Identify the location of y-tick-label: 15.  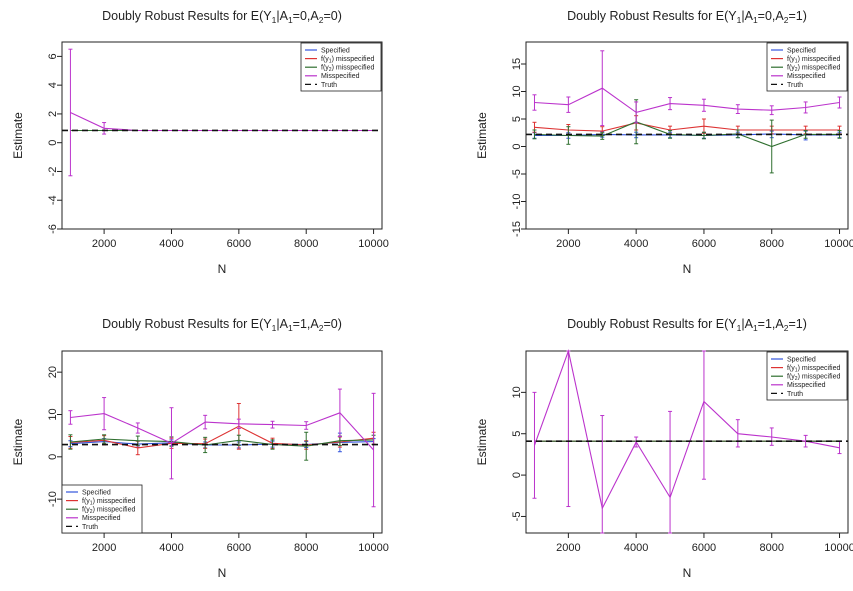
(517, 64).